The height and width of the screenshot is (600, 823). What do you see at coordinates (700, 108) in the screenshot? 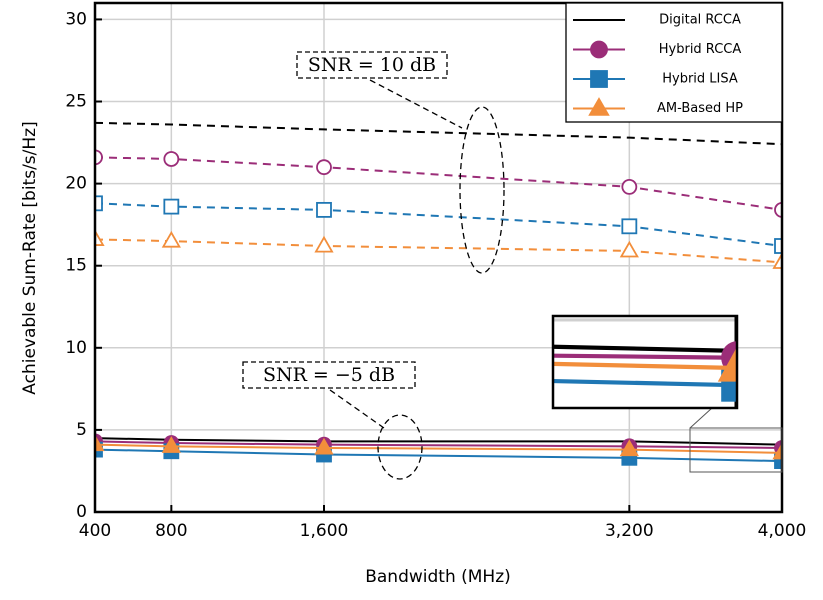
I see `legend-label: AM-Based HP` at bounding box center [700, 108].